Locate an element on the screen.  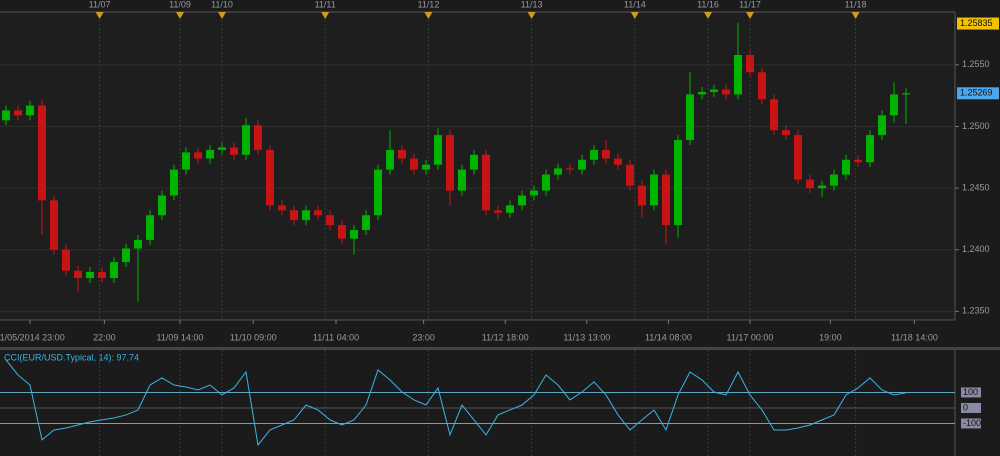
date-label: 11/07 is located at coordinates (100, 4).